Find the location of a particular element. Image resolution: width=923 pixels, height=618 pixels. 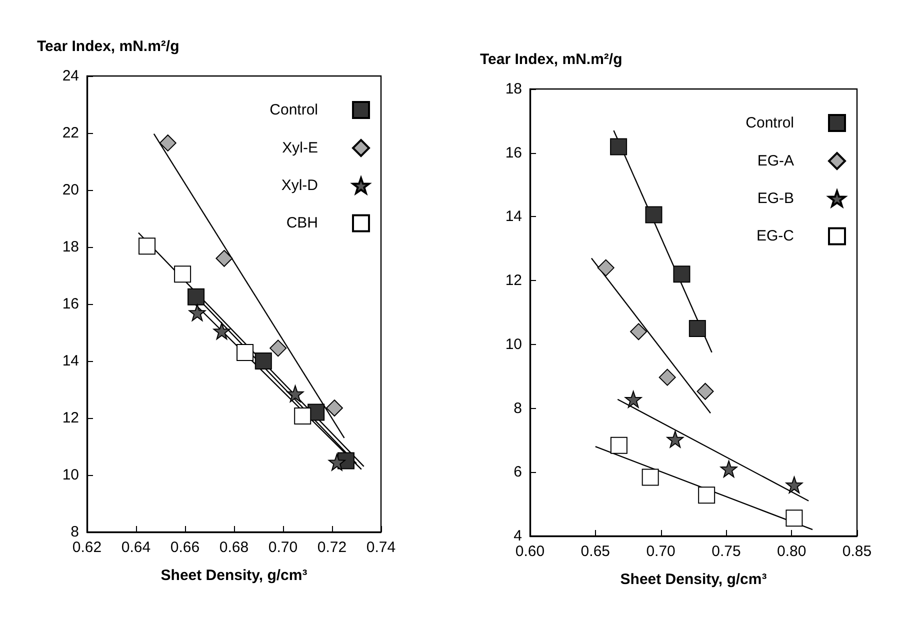

legend-label: EG-C is located at coordinates (775, 236).